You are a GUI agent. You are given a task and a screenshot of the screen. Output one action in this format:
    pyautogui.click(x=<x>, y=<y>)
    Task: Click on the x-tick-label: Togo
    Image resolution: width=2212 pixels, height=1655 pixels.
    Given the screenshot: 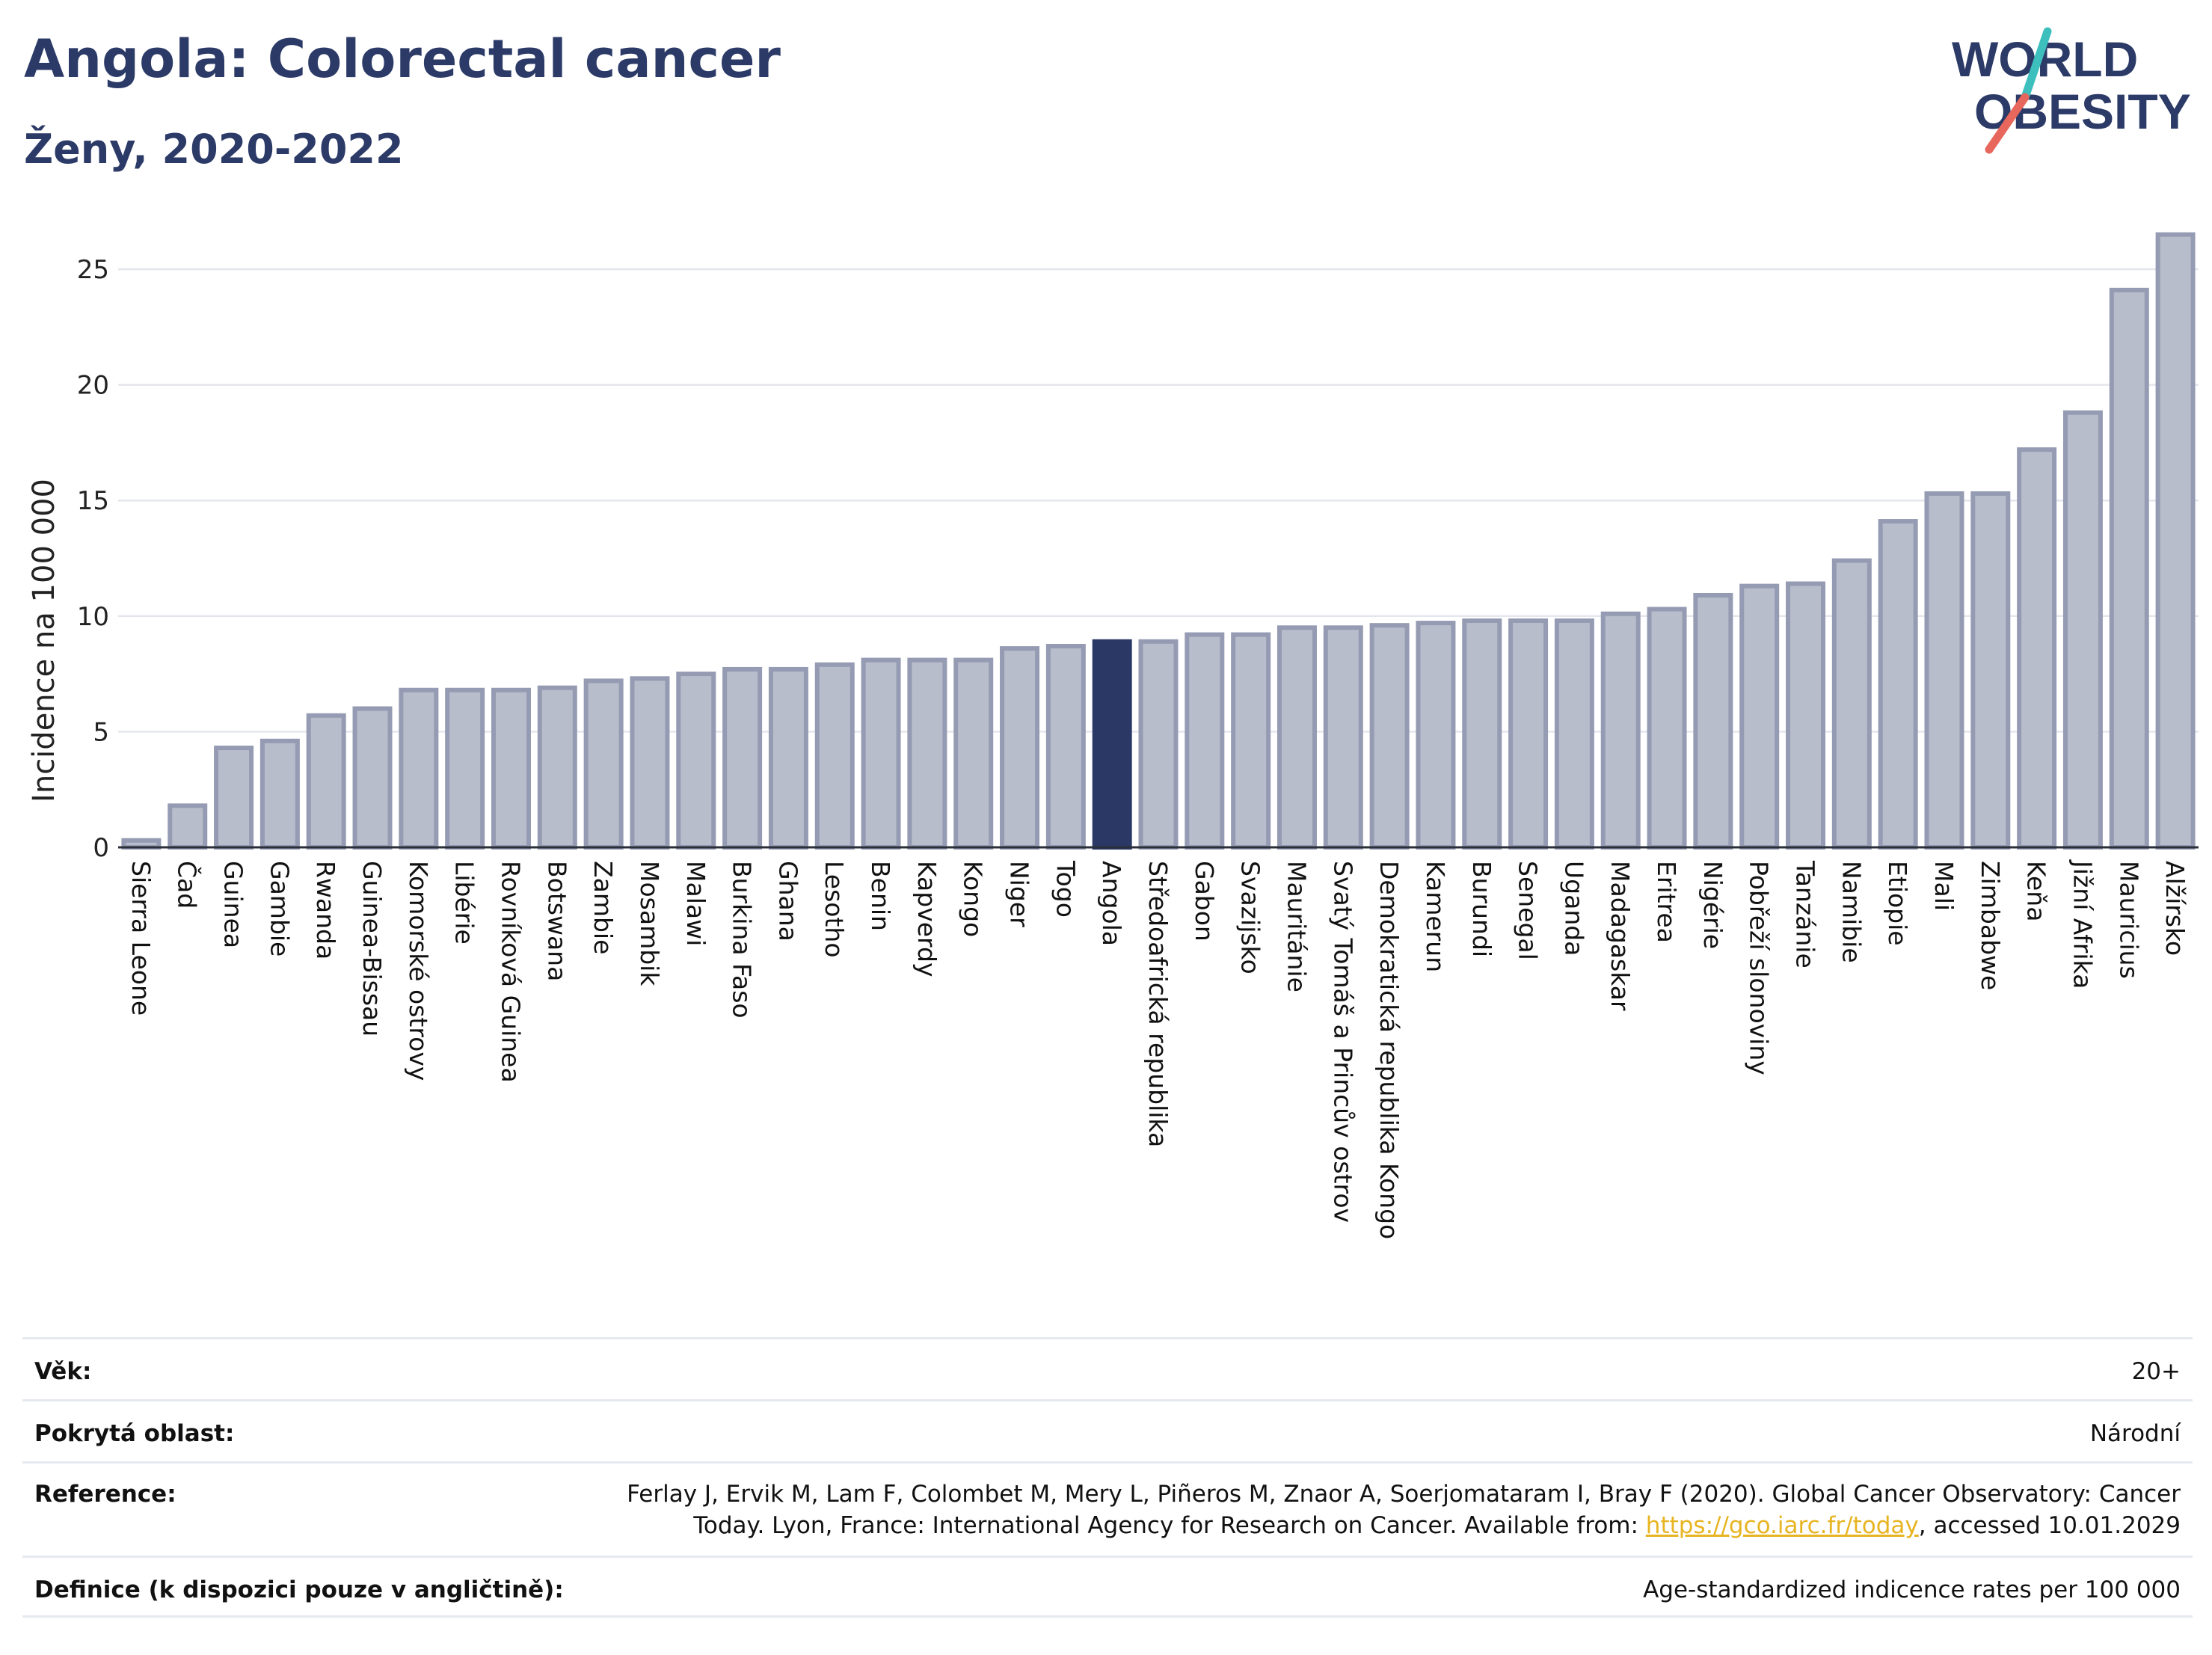 What is the action you would take?
    pyautogui.click(x=1065, y=889)
    